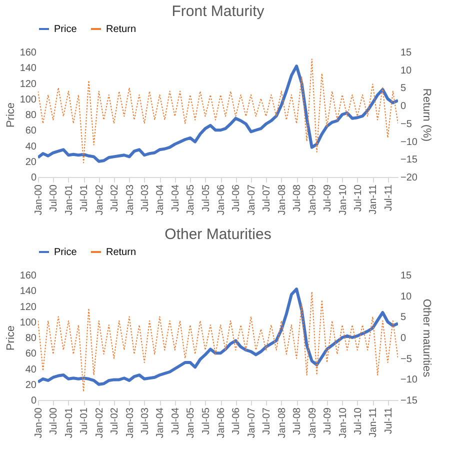 The height and width of the screenshot is (460, 474). Describe the element at coordinates (218, 11) in the screenshot. I see `chart-title: Front Maturity` at that location.